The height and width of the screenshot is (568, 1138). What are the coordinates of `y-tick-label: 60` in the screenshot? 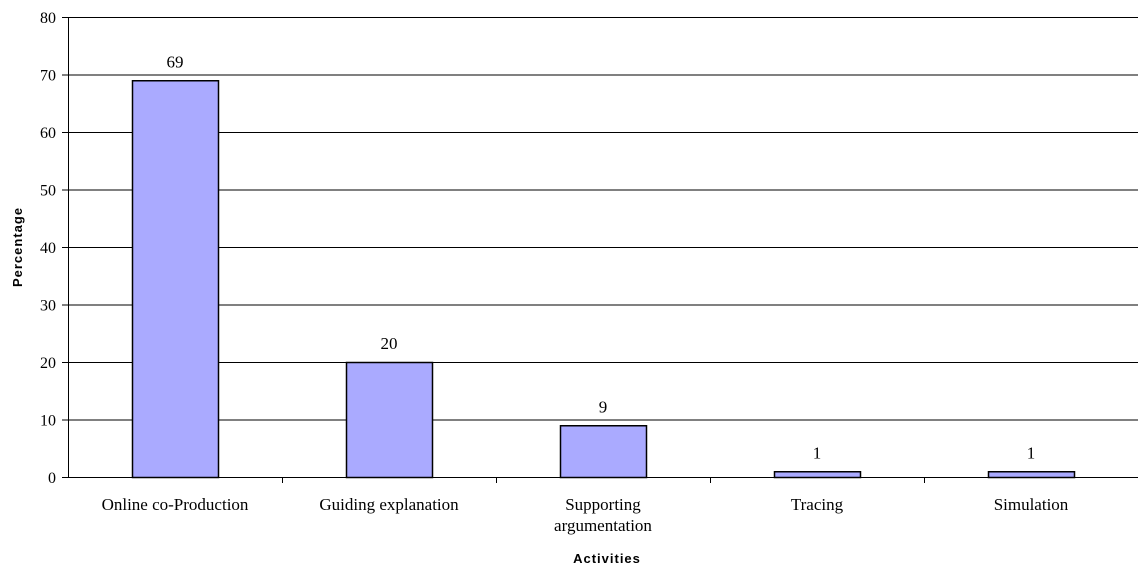 It's located at (48, 133).